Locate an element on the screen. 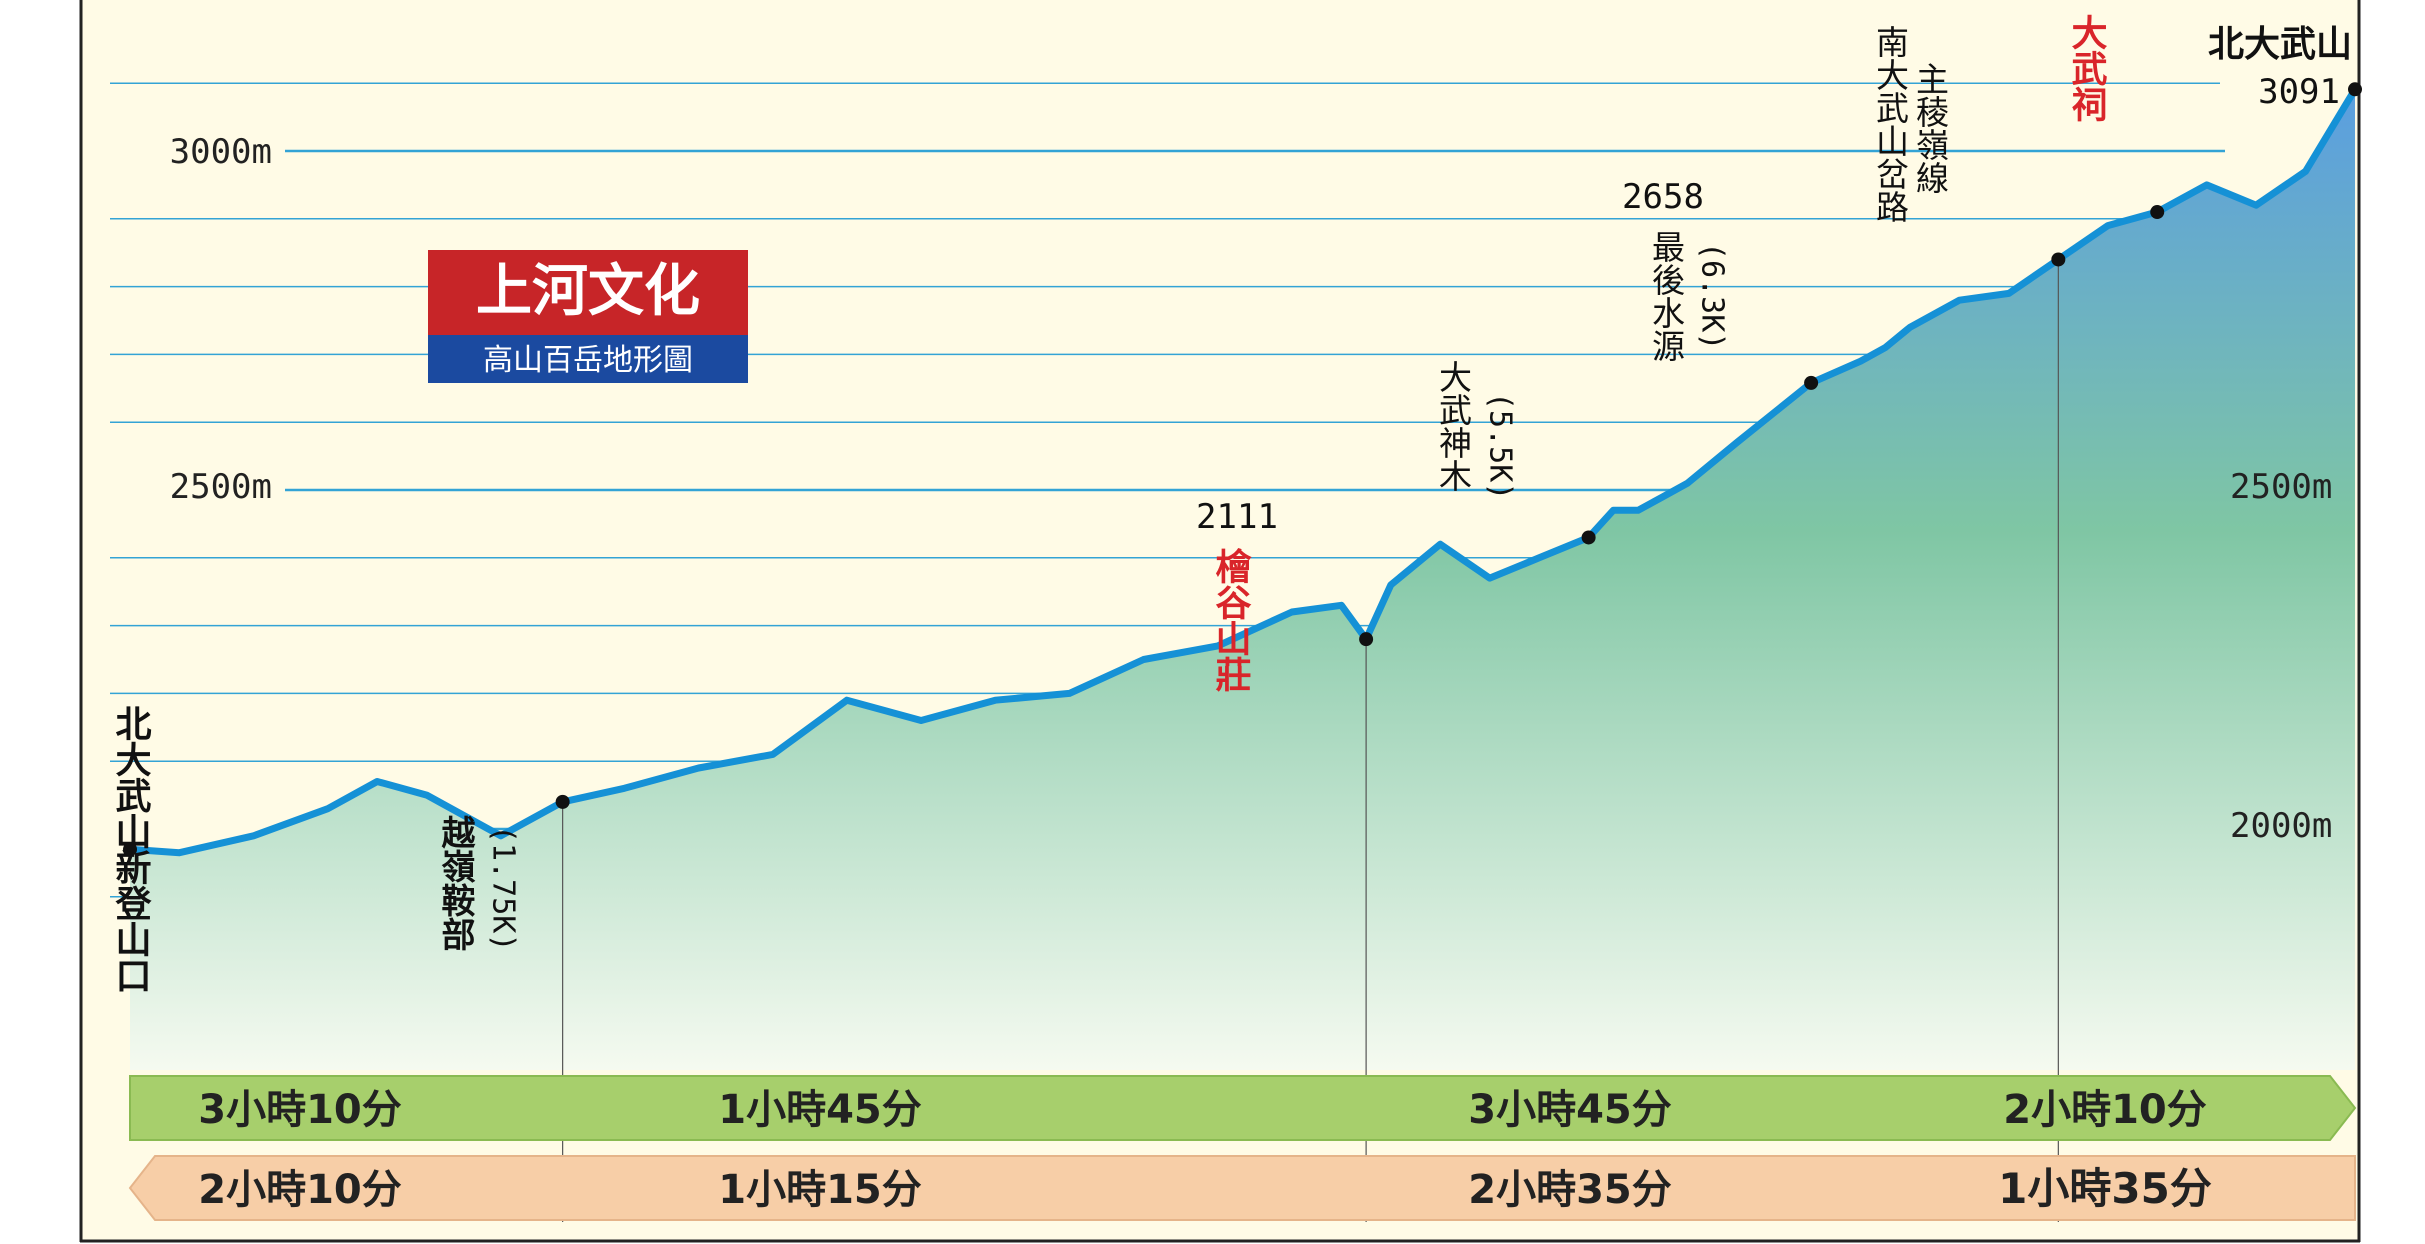 The image size is (2425, 1244). label-water-source-km: (6.3K) is located at coordinates (1712, 296).